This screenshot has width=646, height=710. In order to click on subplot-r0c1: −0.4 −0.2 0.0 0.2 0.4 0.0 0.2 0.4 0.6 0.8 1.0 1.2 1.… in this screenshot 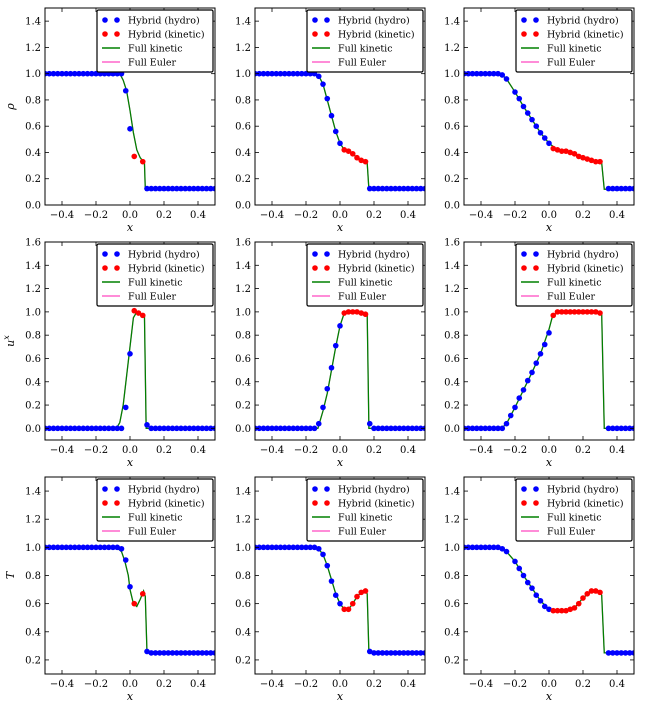, I will do `click(330, 120)`.